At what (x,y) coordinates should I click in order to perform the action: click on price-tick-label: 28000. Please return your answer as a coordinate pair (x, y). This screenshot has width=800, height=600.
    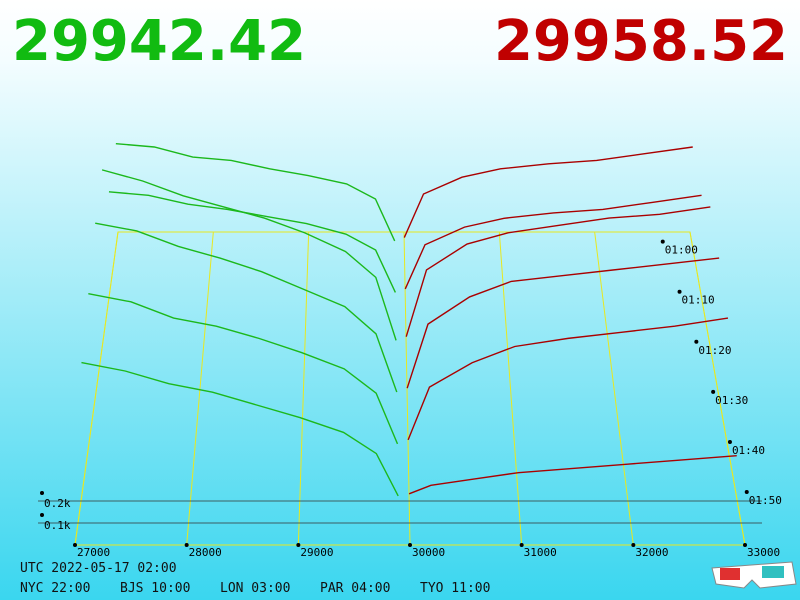
    Looking at the image, I should click on (205, 552).